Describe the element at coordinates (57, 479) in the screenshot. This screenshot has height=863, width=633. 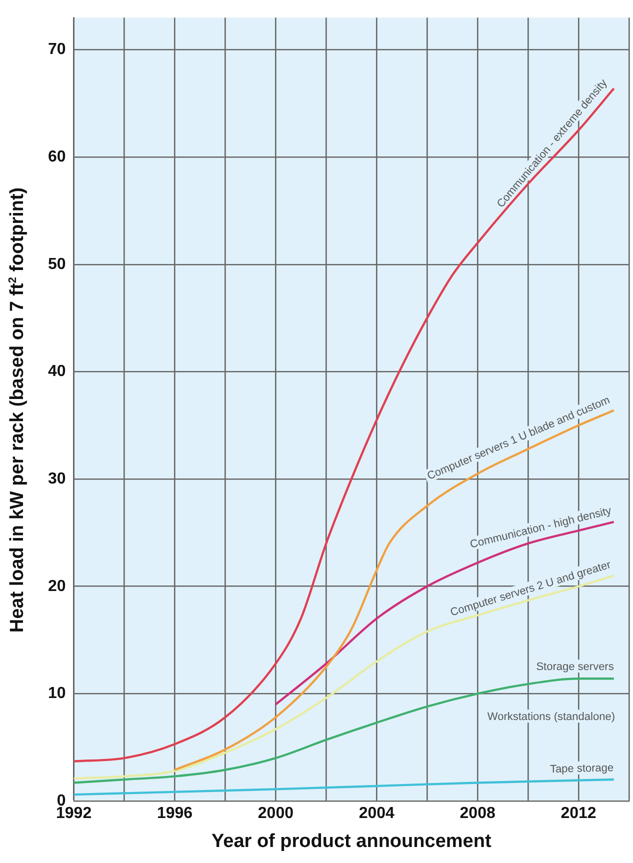
I see `y-tick-label: 30` at that location.